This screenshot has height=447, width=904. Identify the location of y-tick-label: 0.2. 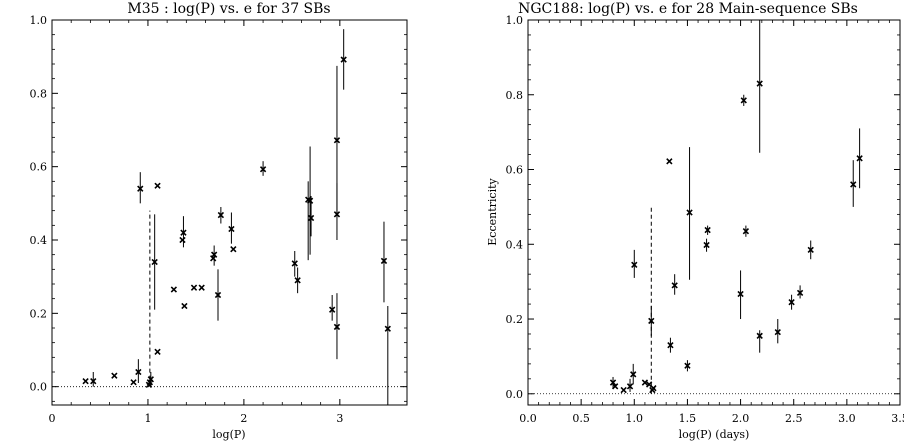
(39, 313).